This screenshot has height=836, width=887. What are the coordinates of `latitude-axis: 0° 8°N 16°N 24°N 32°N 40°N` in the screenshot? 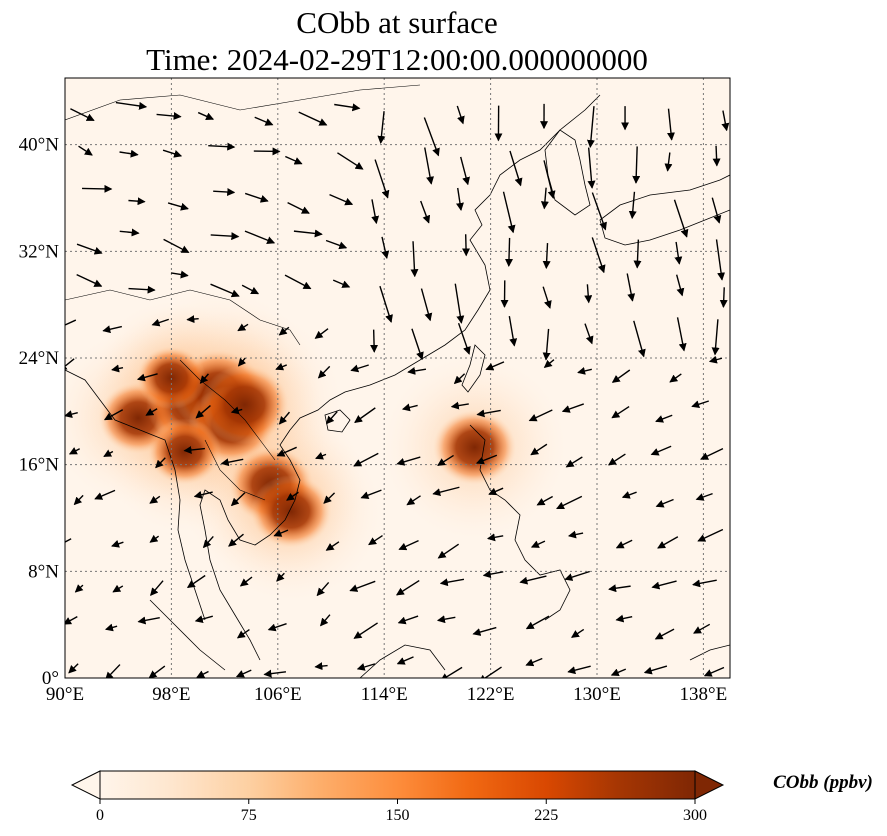 It's located at (39, 412).